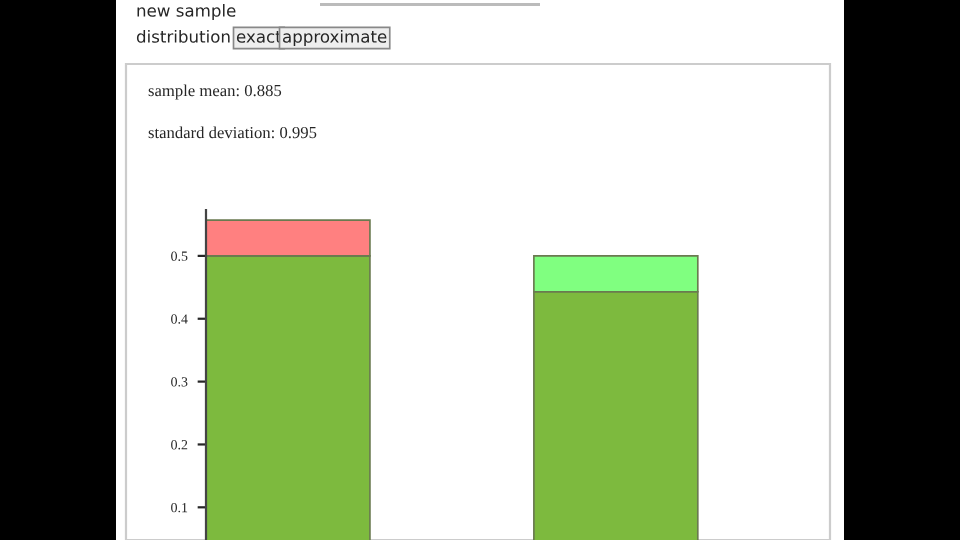 Image resolution: width=960 pixels, height=540 pixels. Describe the element at coordinates (259, 36) in the screenshot. I see `text: exact` at that location.